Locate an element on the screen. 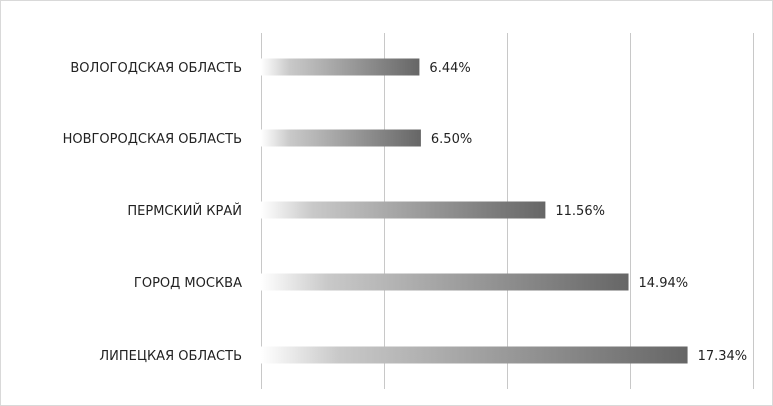 The image size is (773, 406). category-label: НОВГОРОДСКАЯ ОБЛАСТЬ is located at coordinates (152, 139).